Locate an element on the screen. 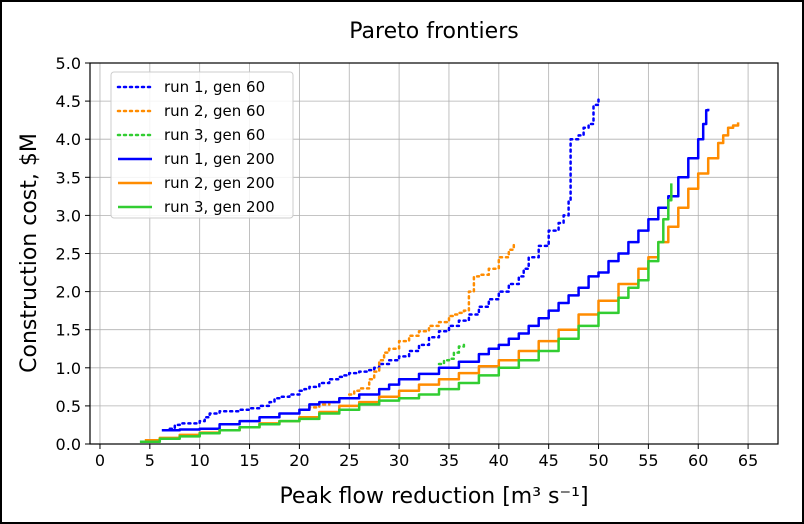 Image resolution: width=804 pixels, height=524 pixels. y-tick-label: 1.5 is located at coordinates (68, 330).